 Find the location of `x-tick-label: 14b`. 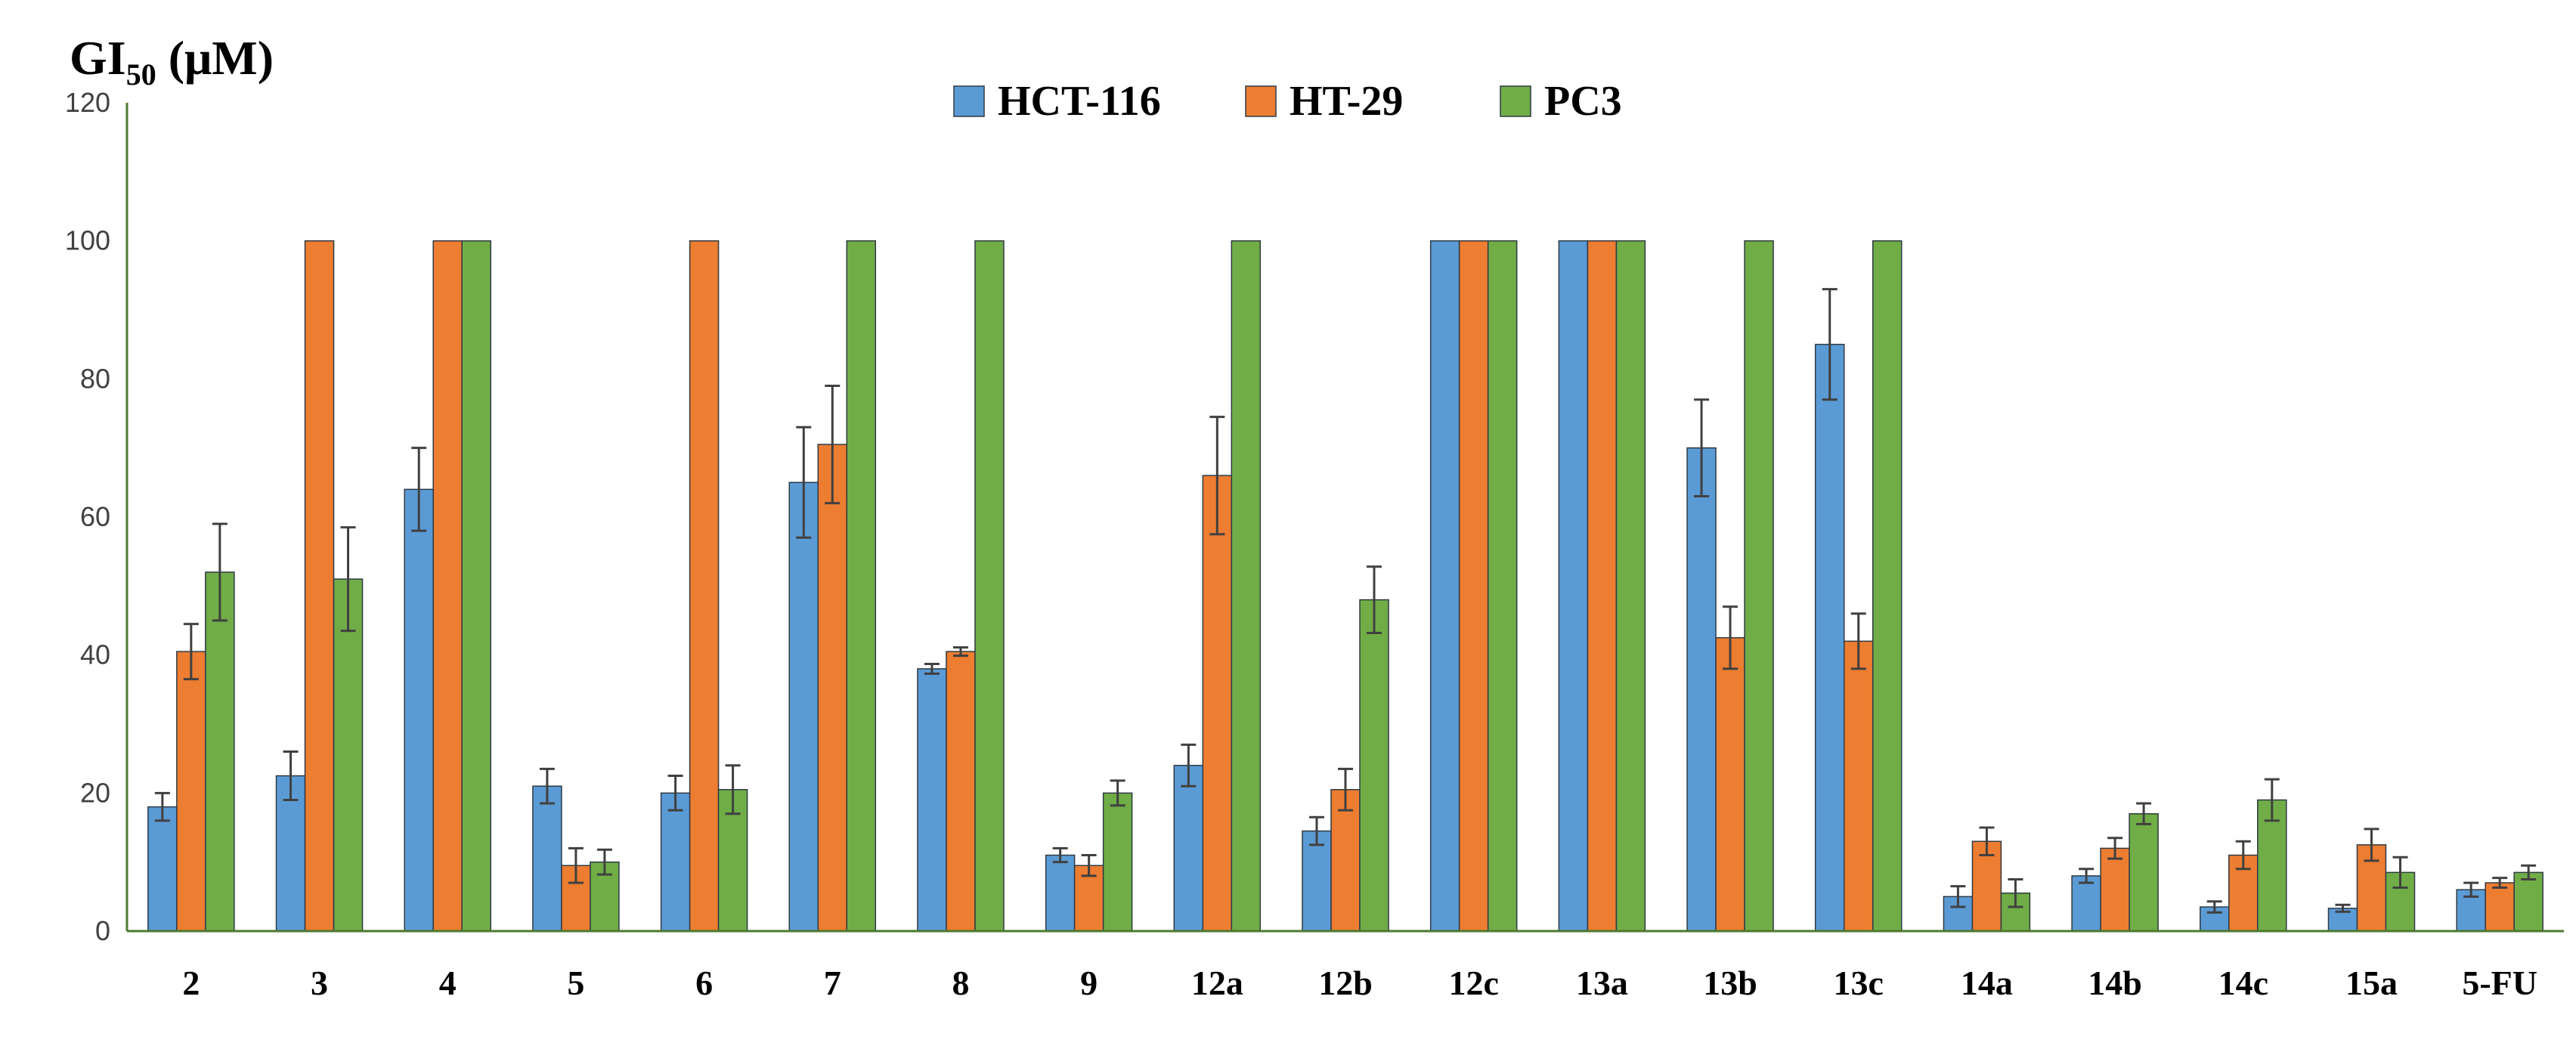

x-tick-label: 14b is located at coordinates (2115, 983).